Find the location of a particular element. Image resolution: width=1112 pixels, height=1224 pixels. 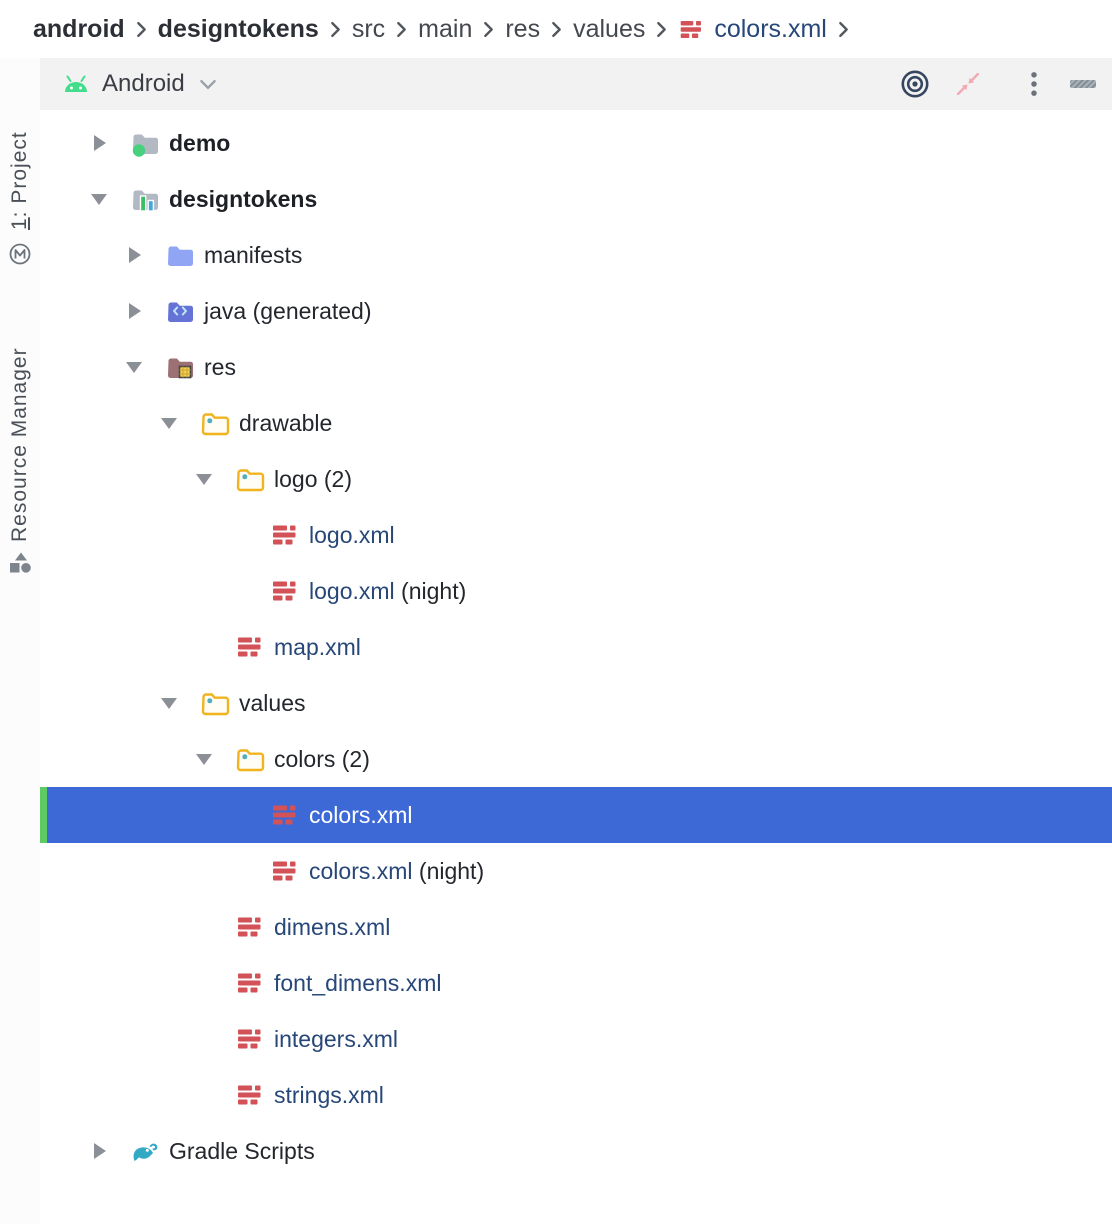

breadcrumb-item: values is located at coordinates (609, 29).